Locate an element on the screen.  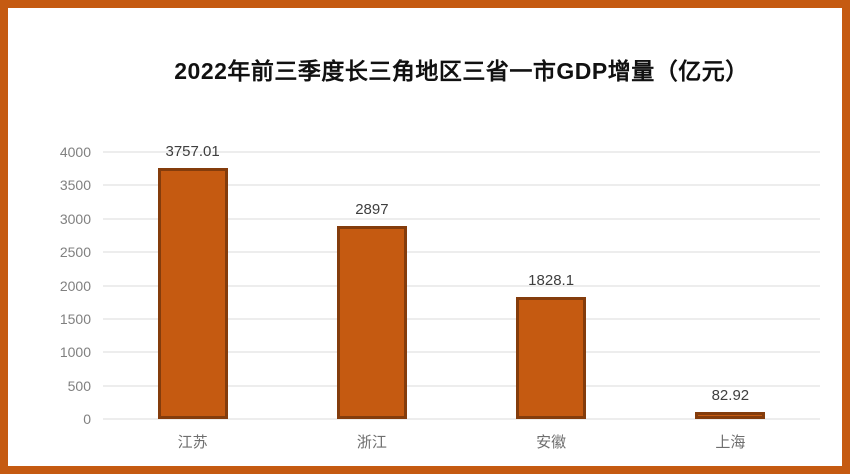
y-axis-tick-label: 1500 is located at coordinates (75, 318).